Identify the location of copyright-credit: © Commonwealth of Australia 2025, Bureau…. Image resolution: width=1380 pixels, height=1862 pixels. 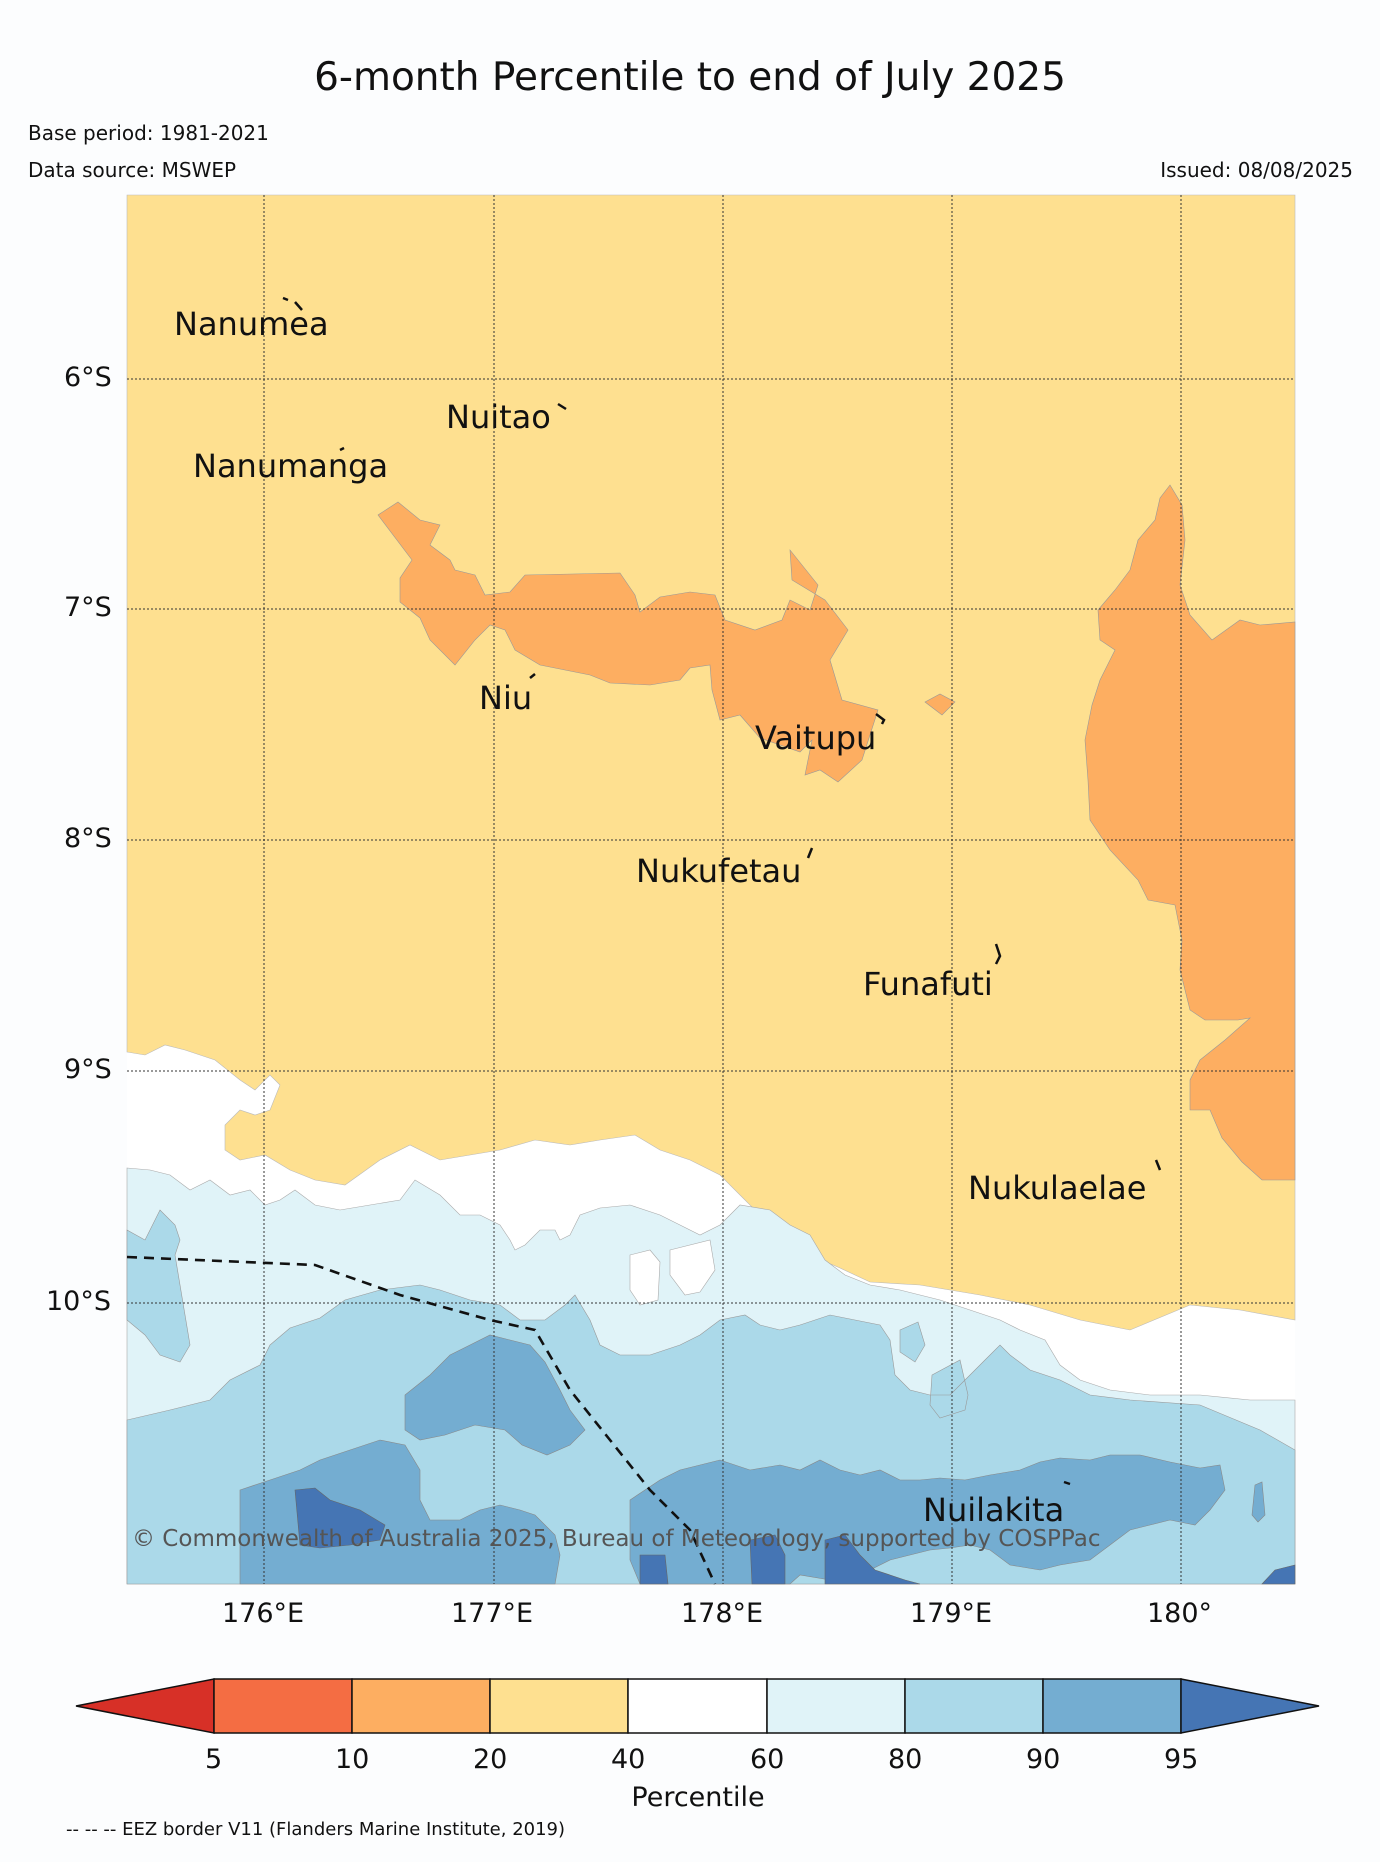
(616, 1539).